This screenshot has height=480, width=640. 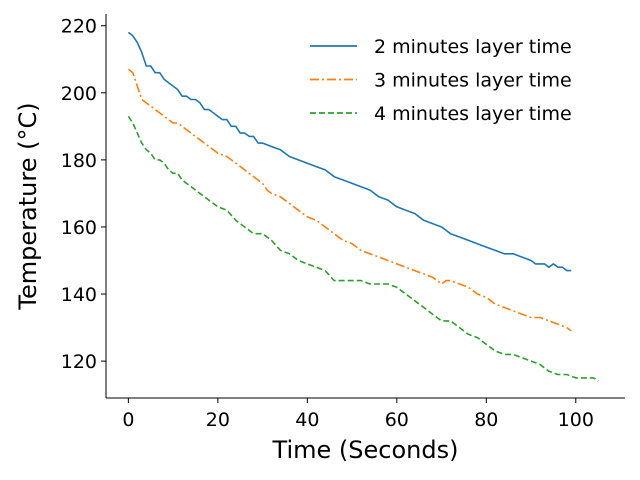 What do you see at coordinates (576, 420) in the screenshot?
I see `x-tick-label-100: 100` at bounding box center [576, 420].